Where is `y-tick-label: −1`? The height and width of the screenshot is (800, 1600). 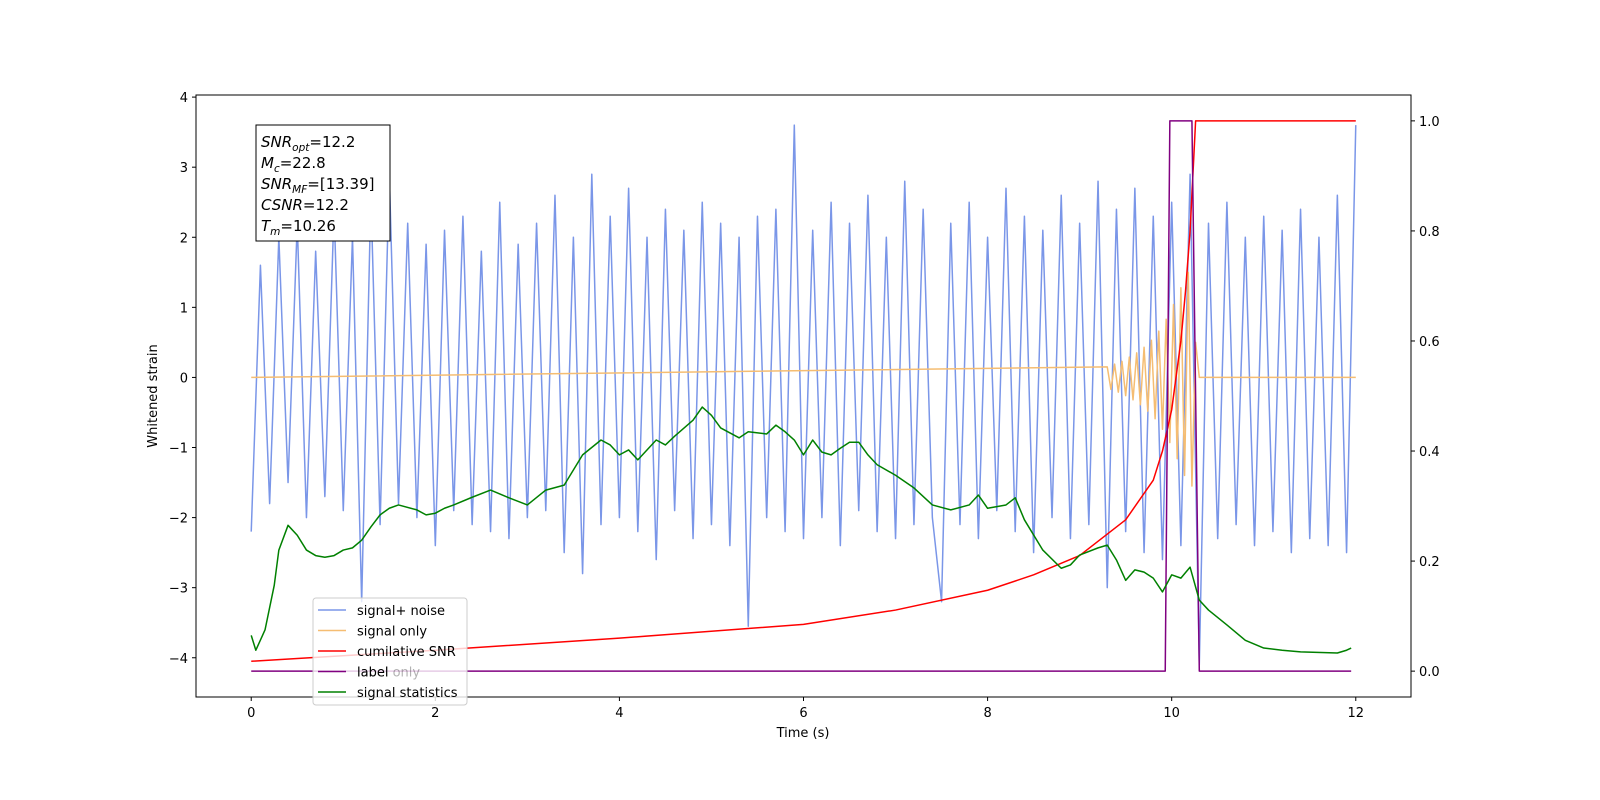
y-tick-label: −1 is located at coordinates (178, 449).